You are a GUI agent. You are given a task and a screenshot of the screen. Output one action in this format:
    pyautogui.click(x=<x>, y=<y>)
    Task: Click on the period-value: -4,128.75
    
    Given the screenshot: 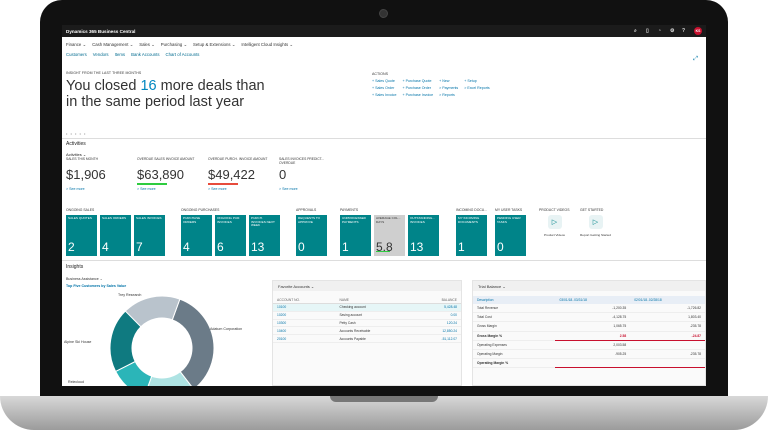 What is the action you would take?
    pyautogui.click(x=593, y=317)
    